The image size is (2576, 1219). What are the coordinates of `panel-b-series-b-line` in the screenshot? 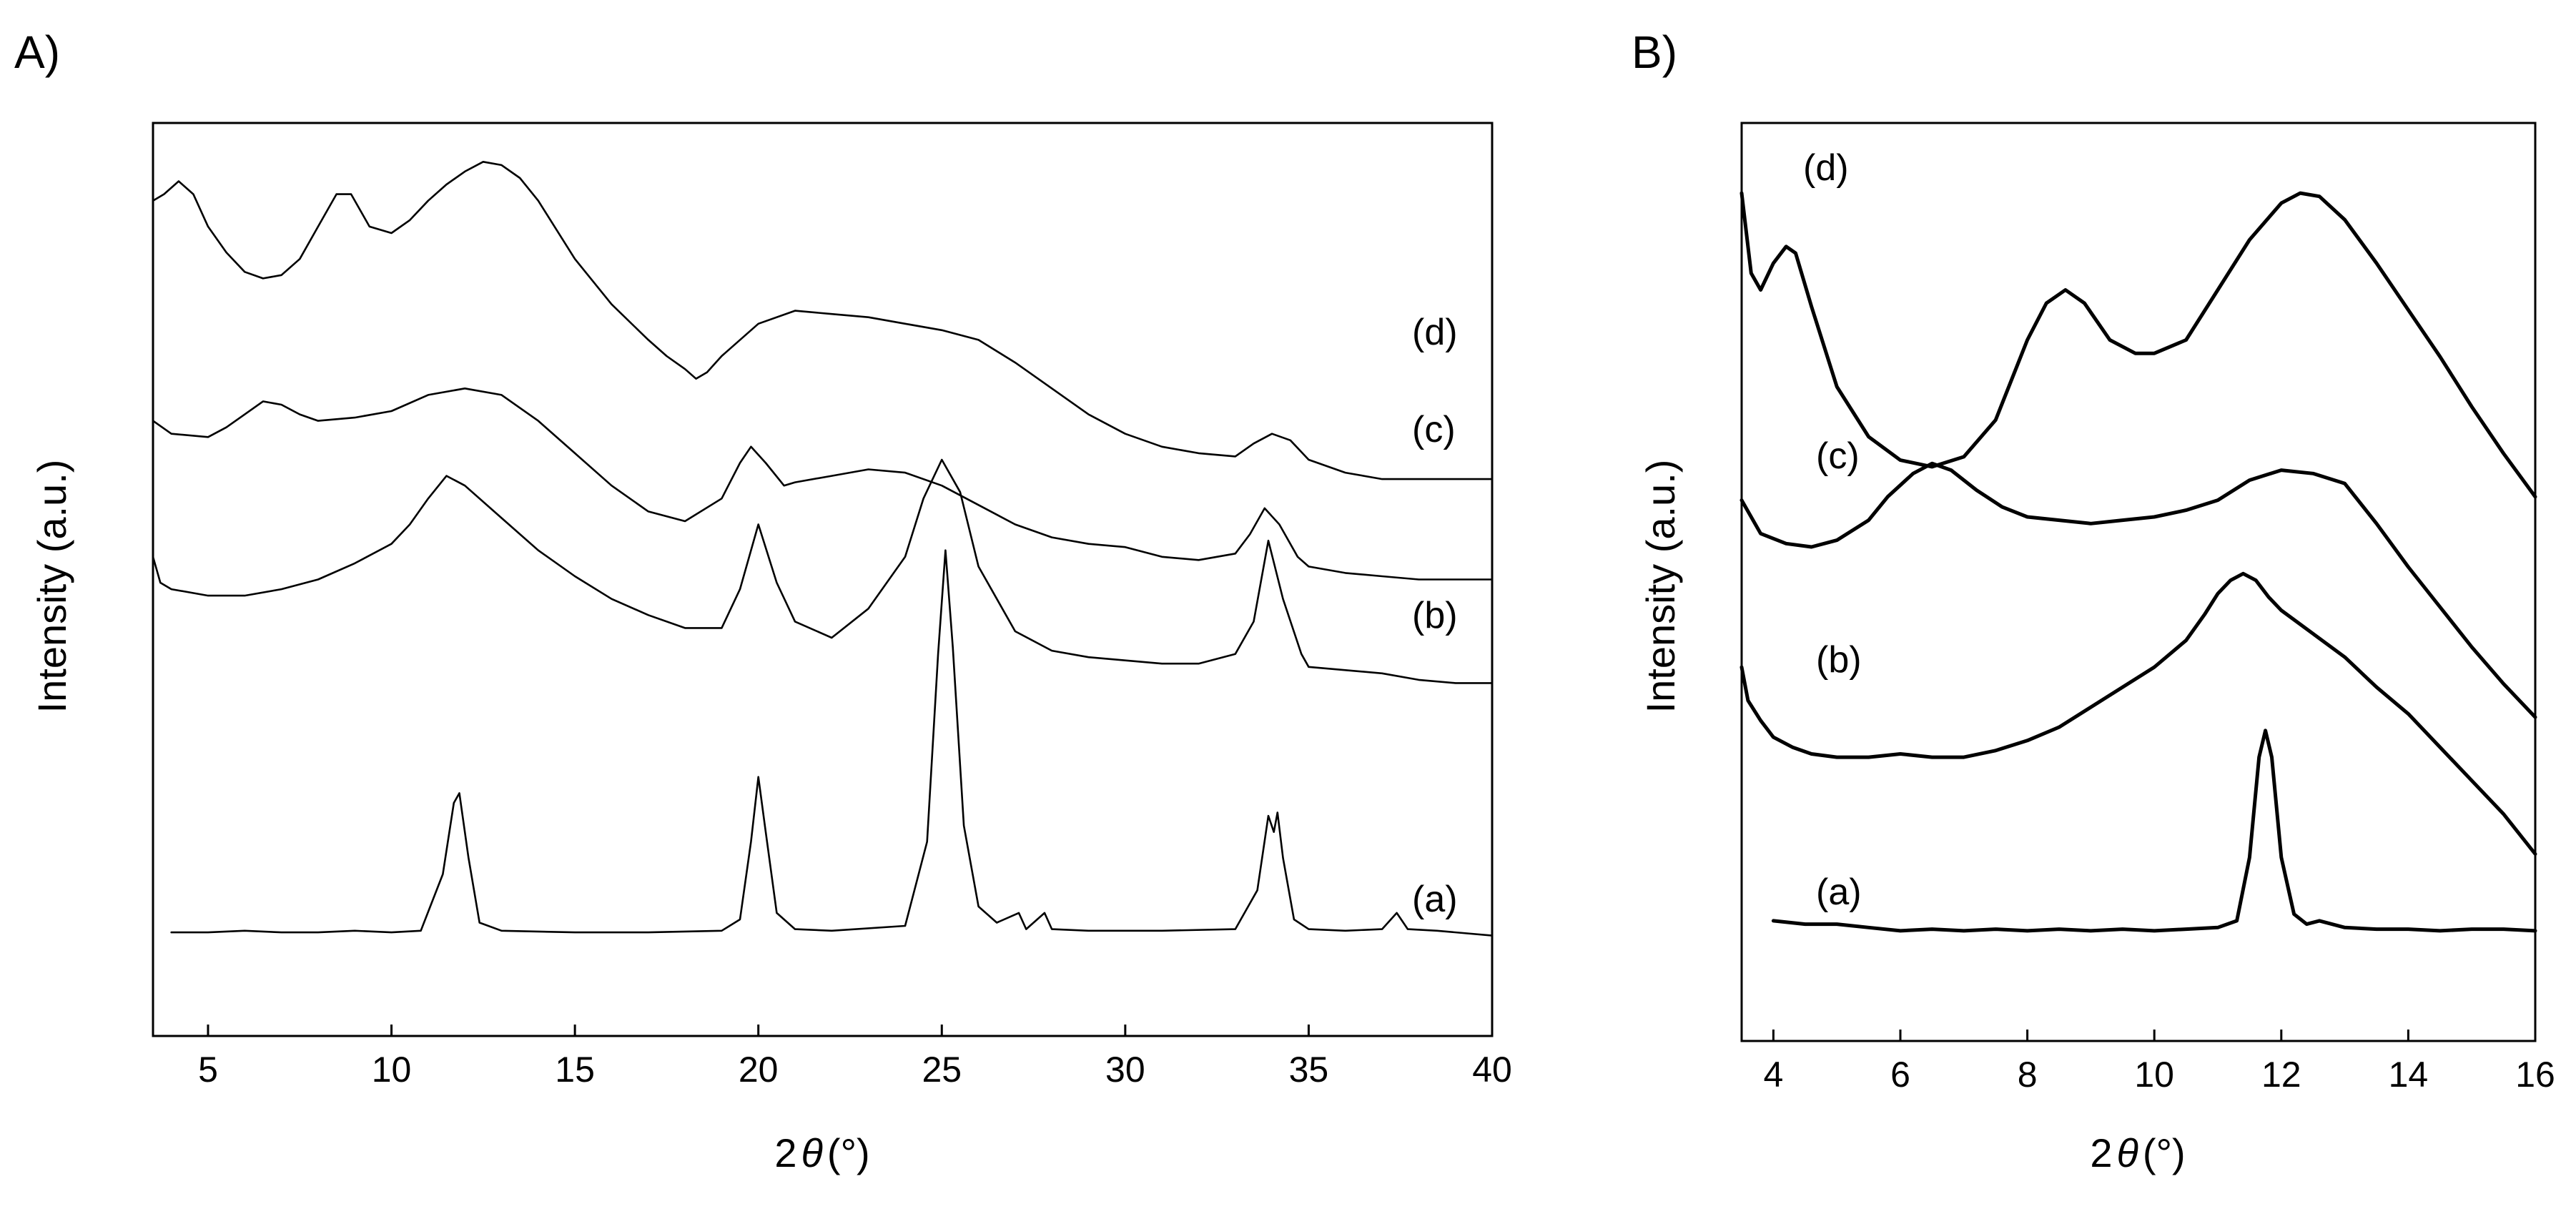 It's located at (2138, 713).